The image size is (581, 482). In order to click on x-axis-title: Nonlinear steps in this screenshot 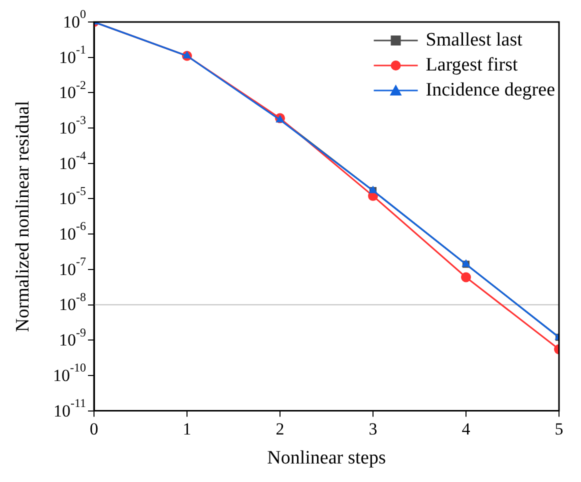, I will do `click(326, 458)`.